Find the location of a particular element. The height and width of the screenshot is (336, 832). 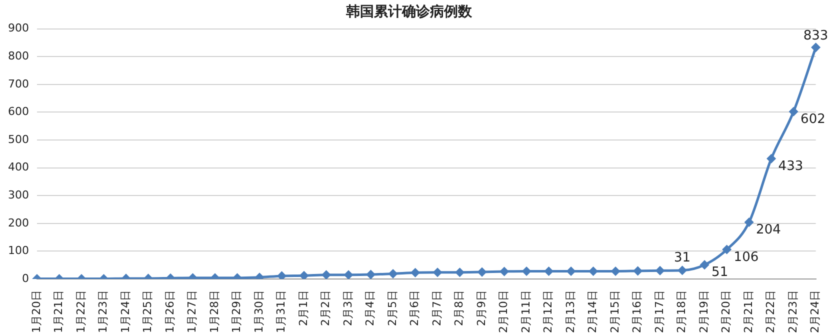

y-tick-label: 200 is located at coordinates (18, 223).